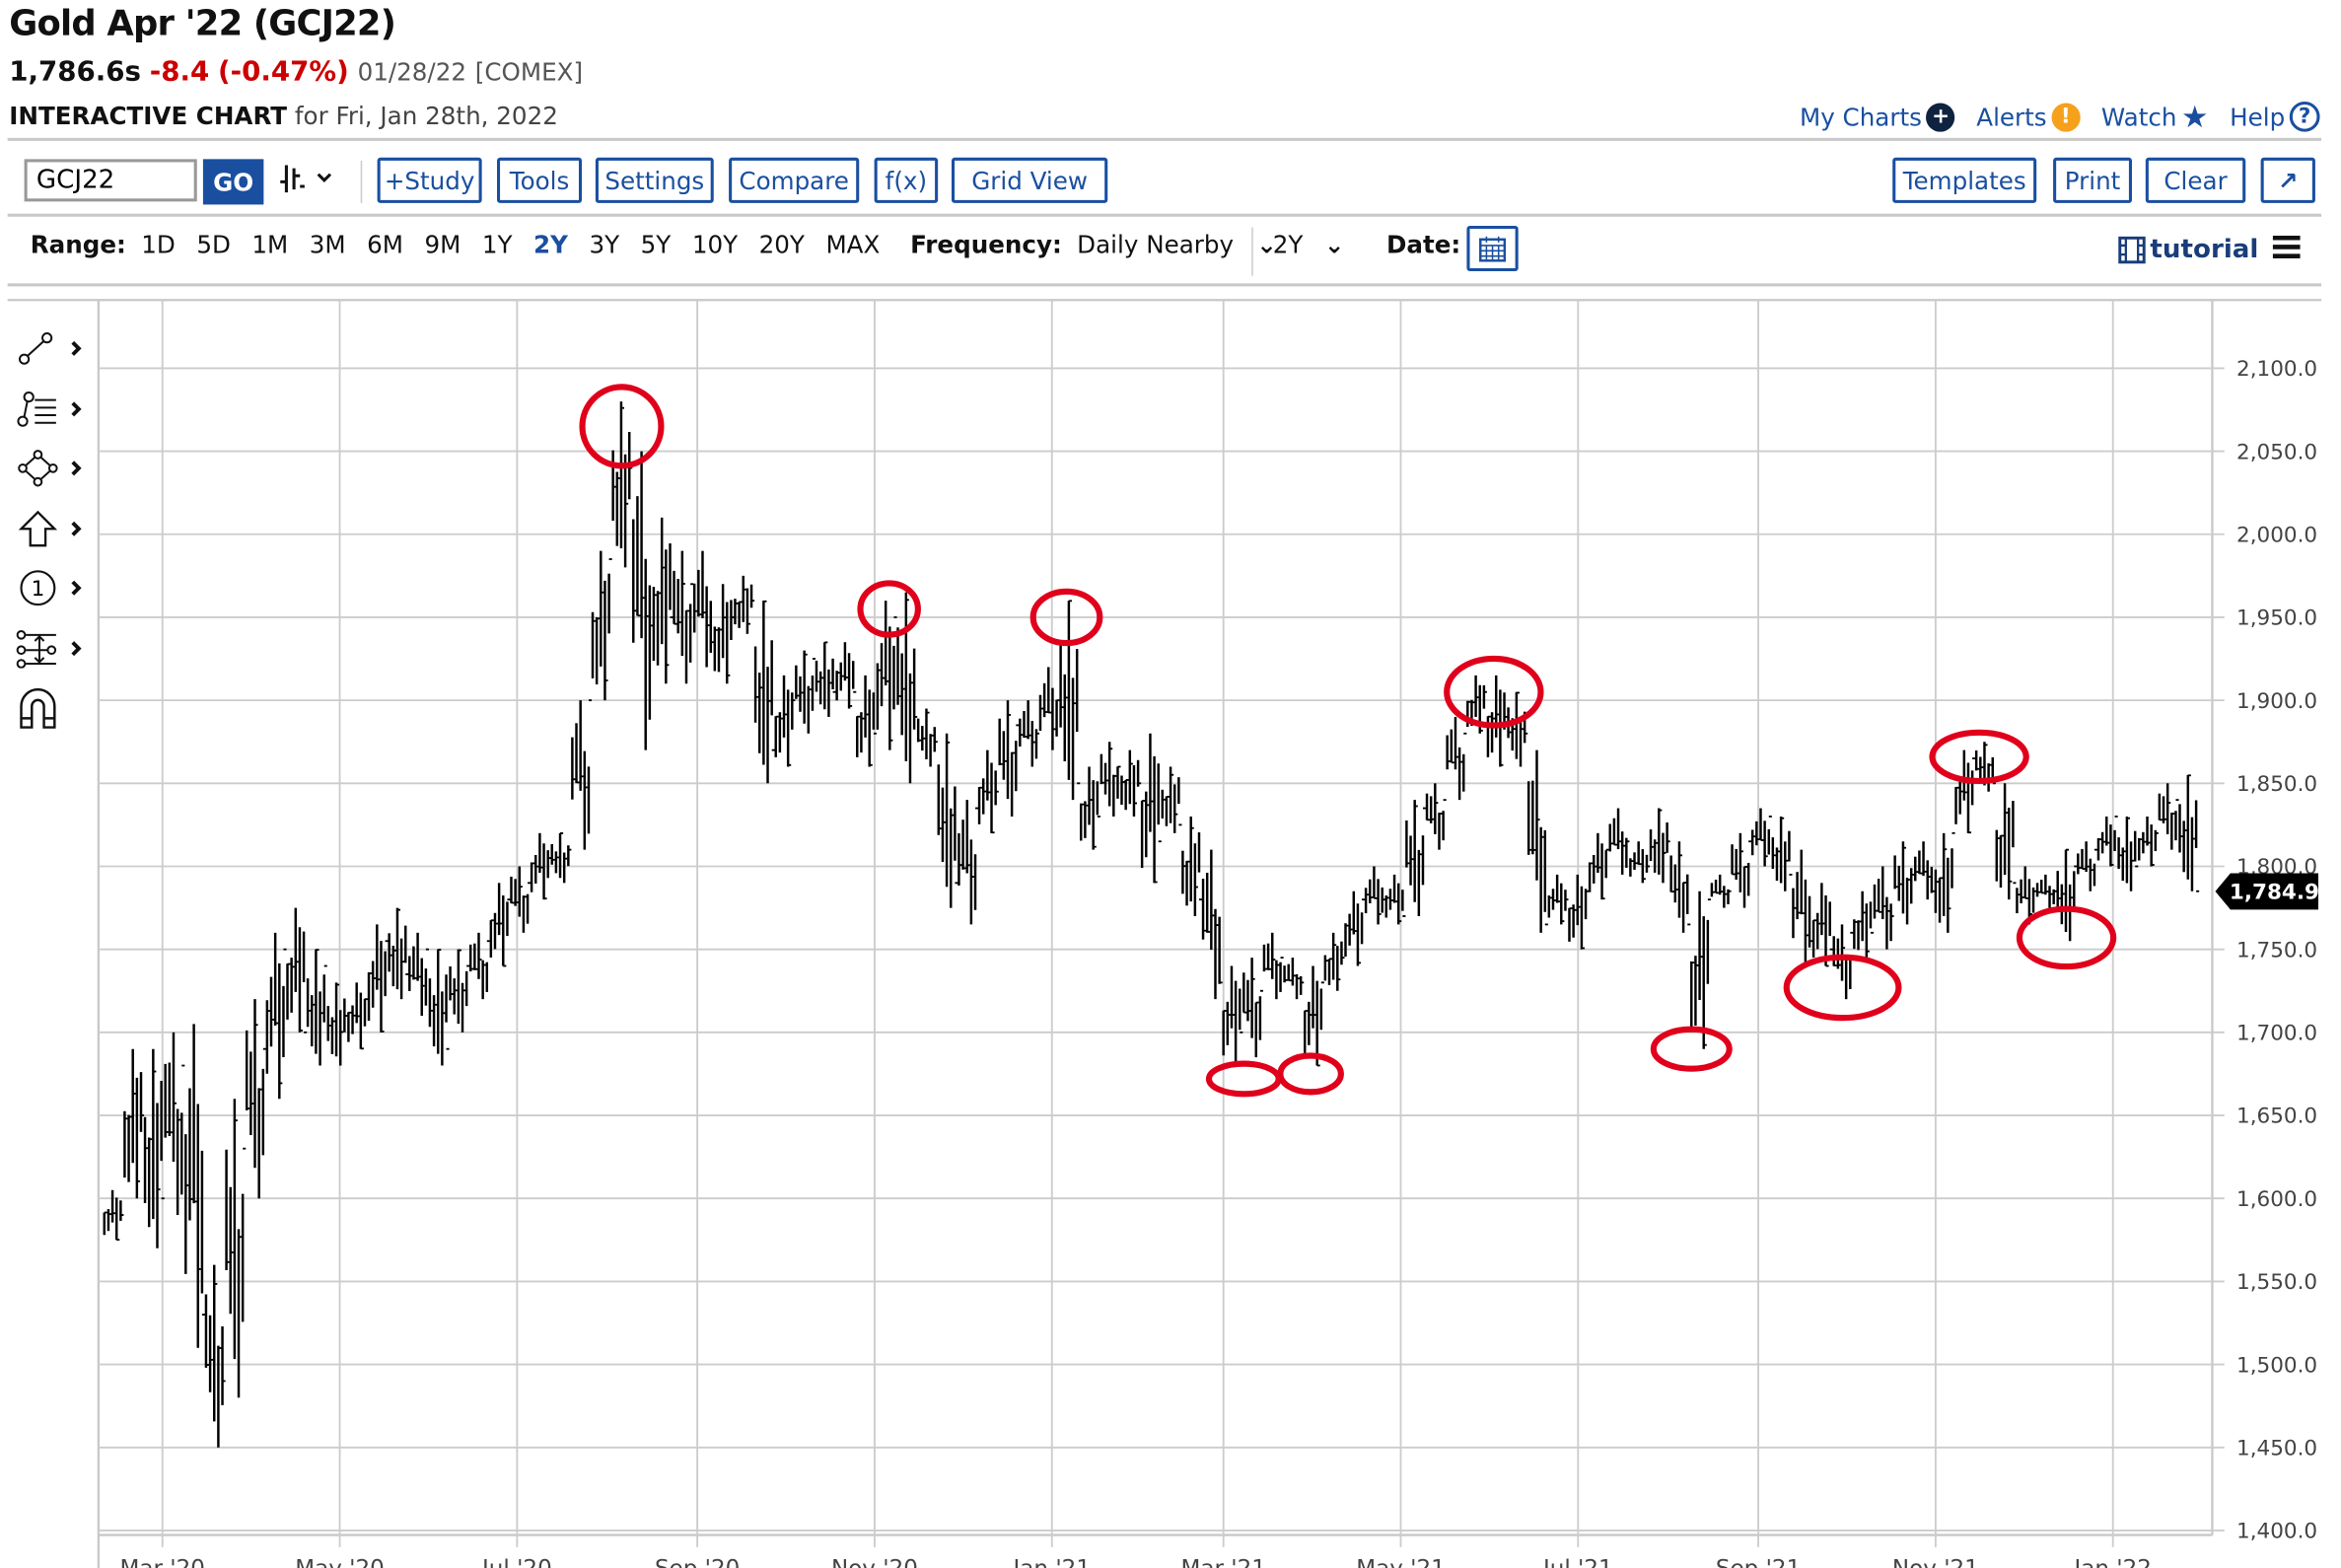 The width and height of the screenshot is (2341, 1568). What do you see at coordinates (2287, 250) in the screenshot?
I see `hamburger-menu-icon` at bounding box center [2287, 250].